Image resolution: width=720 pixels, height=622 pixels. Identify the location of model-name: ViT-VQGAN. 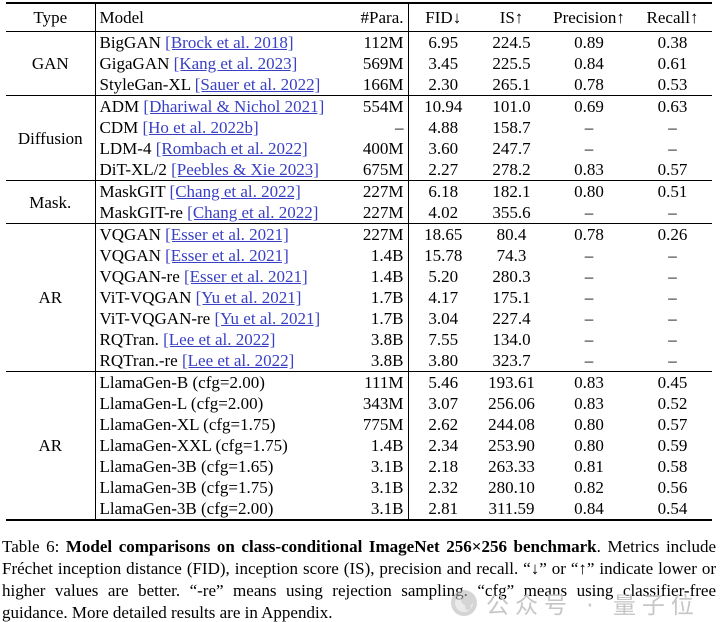
(145, 297).